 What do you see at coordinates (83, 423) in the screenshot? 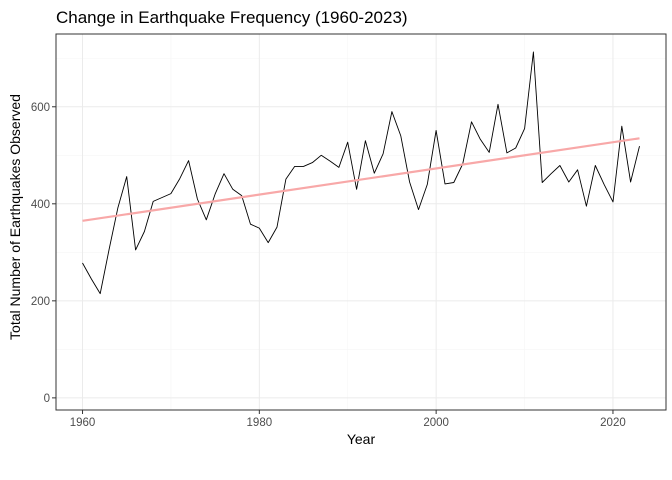
I see `x-tick-label: 1960` at bounding box center [83, 423].